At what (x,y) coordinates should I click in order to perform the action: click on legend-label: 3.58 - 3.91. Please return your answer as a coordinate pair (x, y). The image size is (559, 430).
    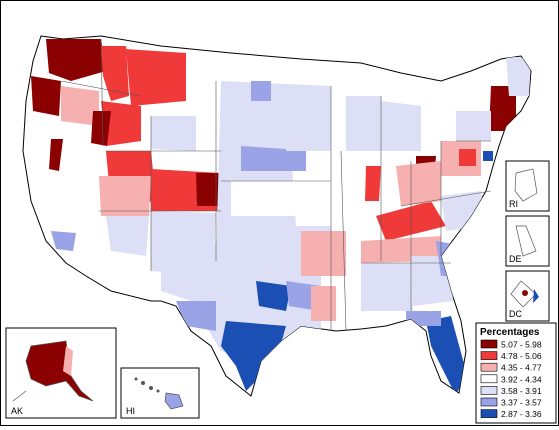
    Looking at the image, I should click on (521, 391).